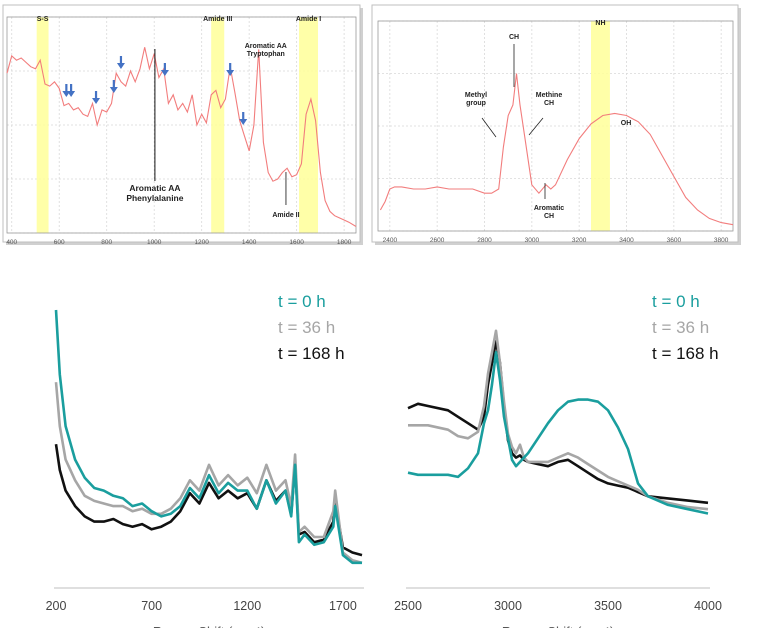  Describe the element at coordinates (708, 606) in the screenshot. I see `x-tick-label: 4000` at that location.